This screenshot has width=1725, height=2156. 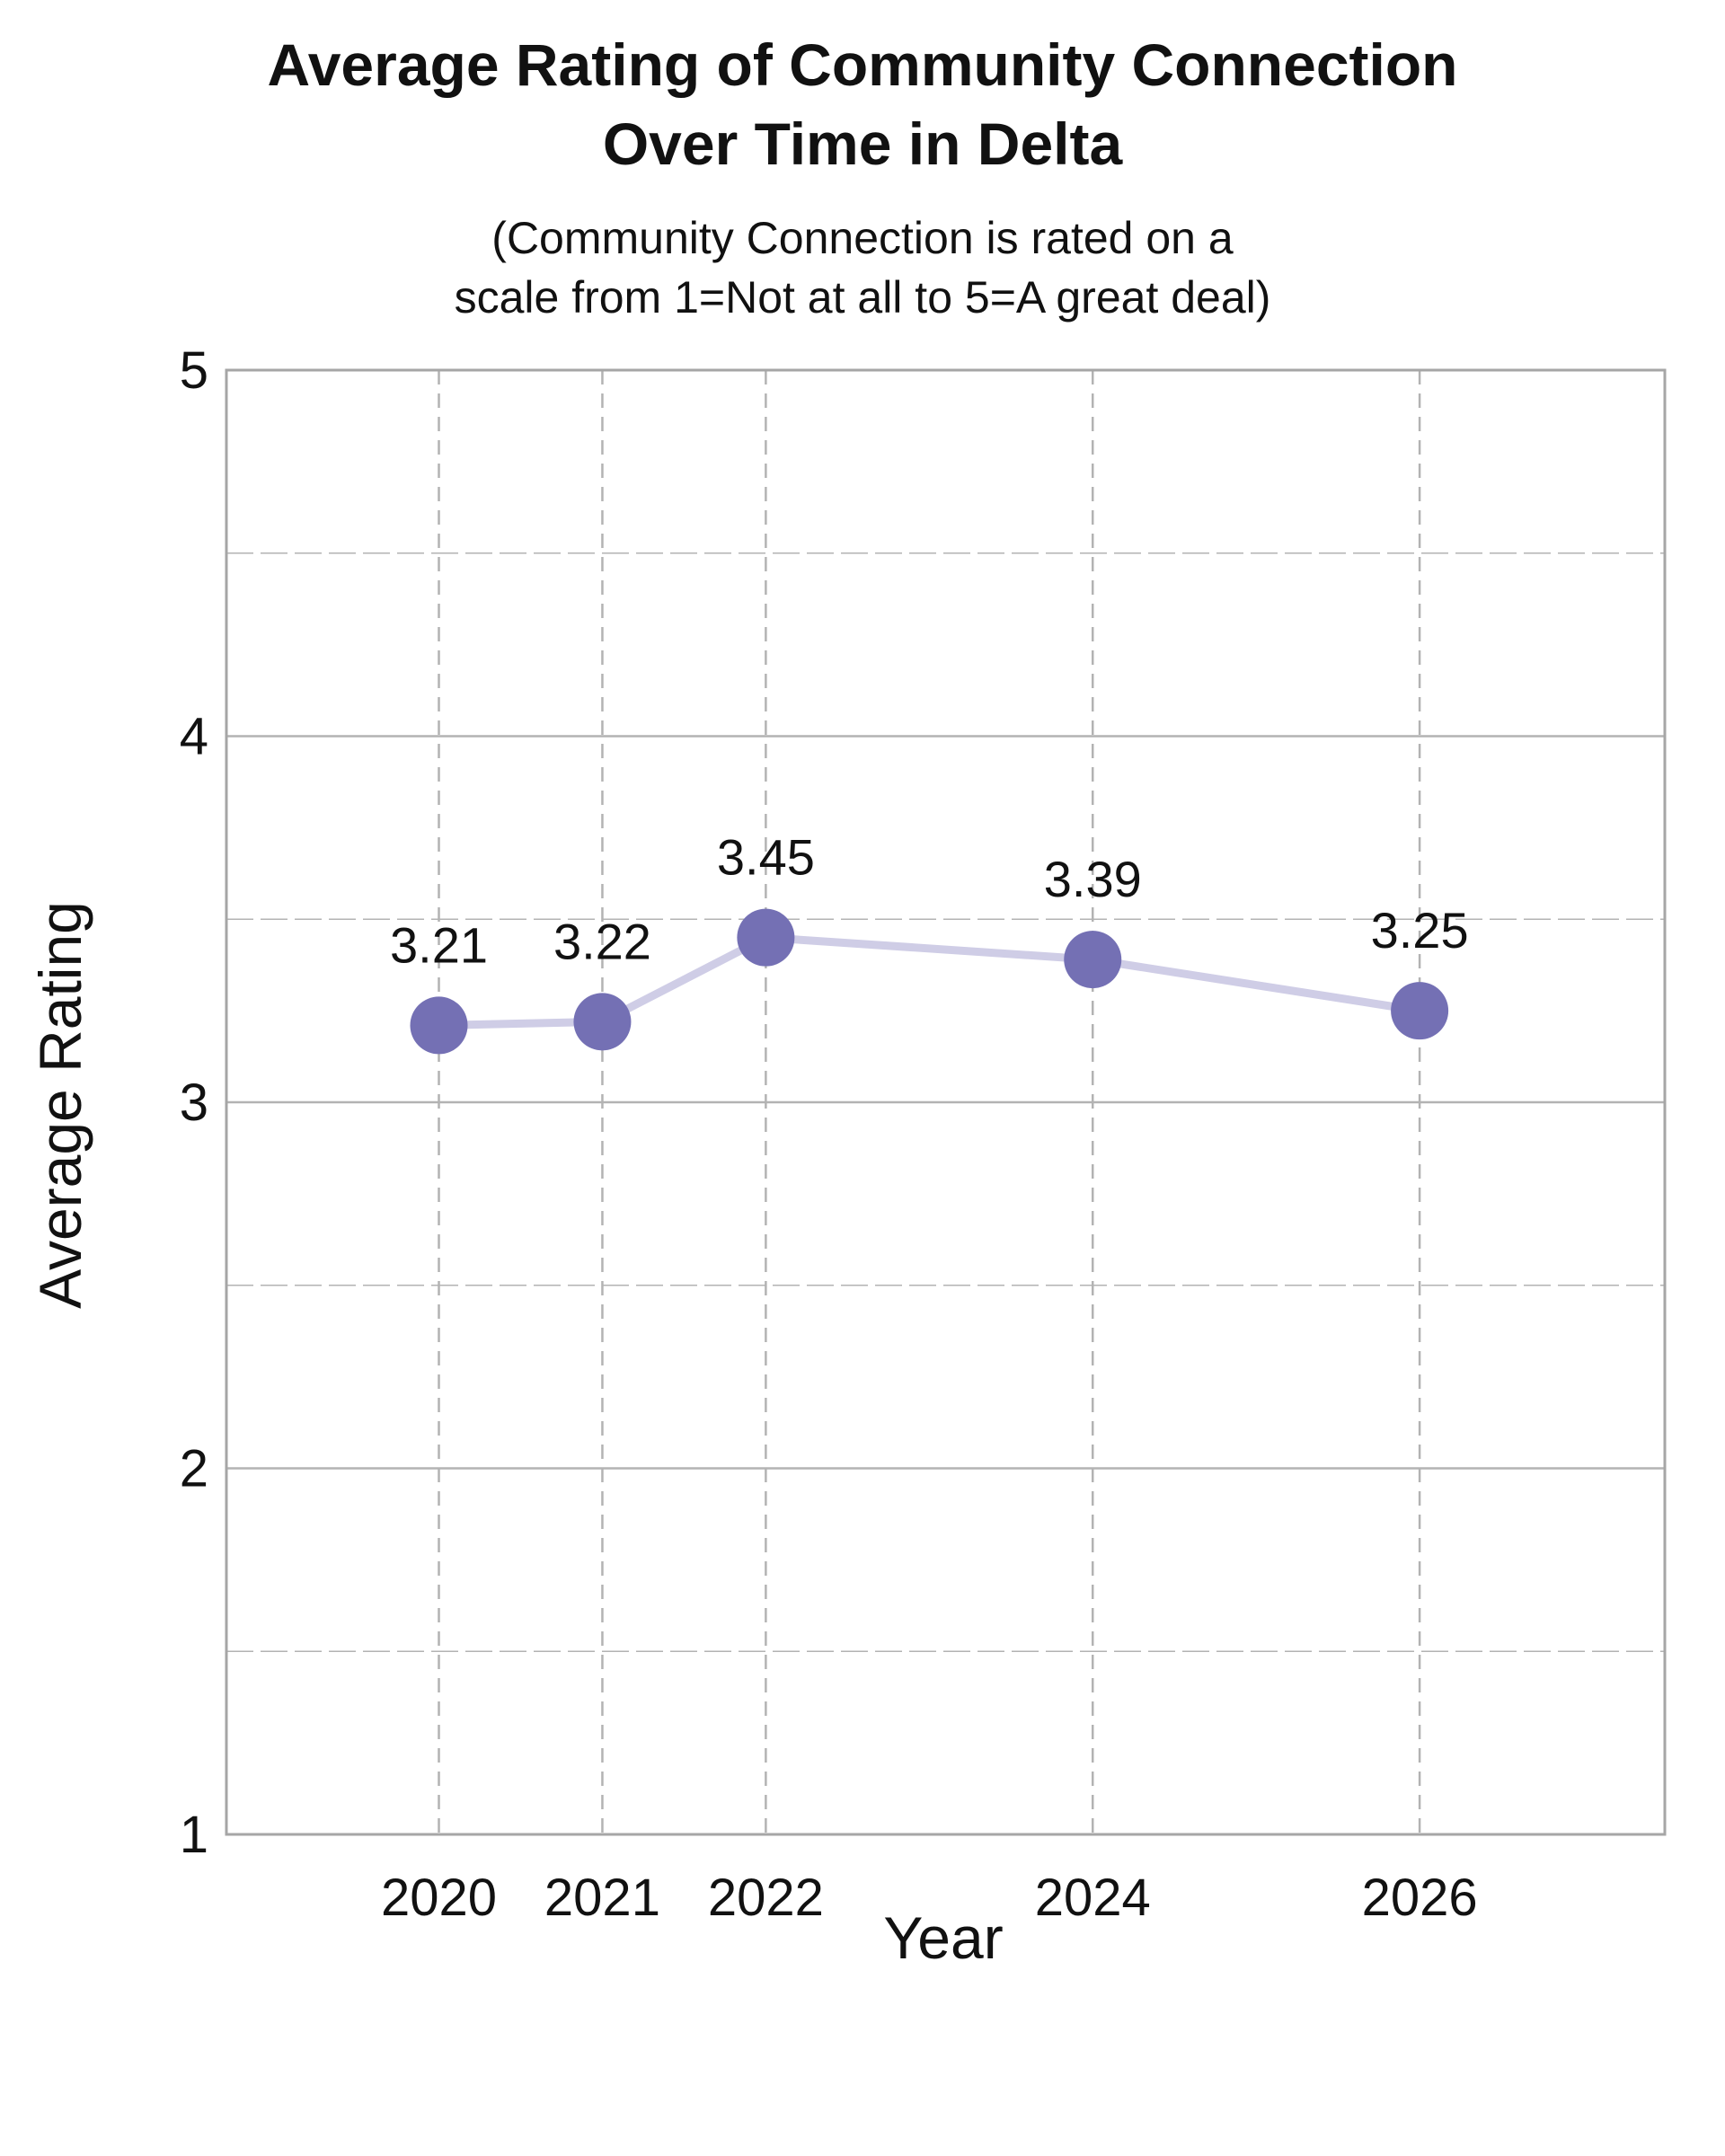 I want to click on data-label: 3.22, so click(x=602, y=941).